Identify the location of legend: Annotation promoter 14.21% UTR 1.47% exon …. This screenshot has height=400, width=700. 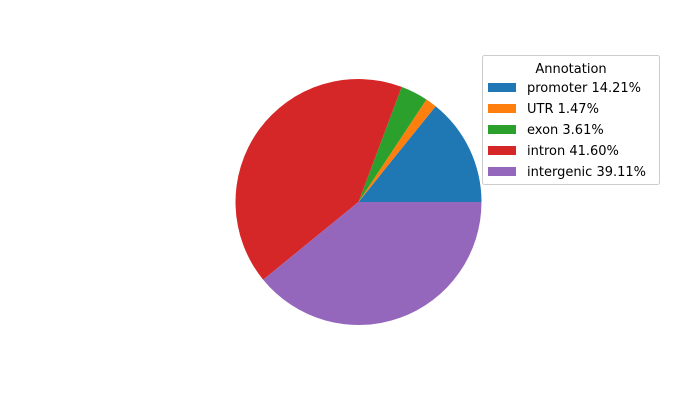
(571, 120).